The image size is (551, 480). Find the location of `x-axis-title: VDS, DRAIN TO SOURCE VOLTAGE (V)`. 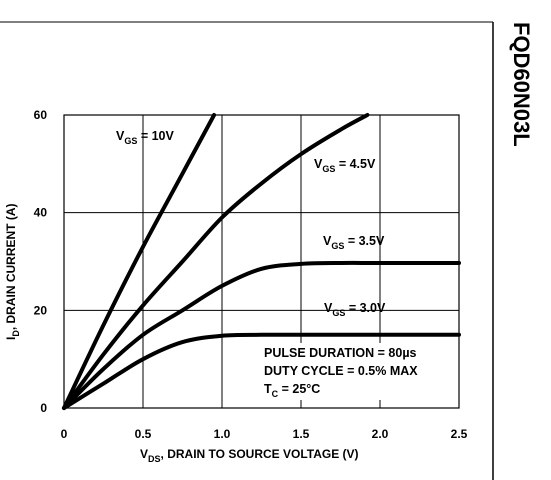

x-axis-title: VDS, DRAIN TO SOURCE VOLTAGE (V) is located at coordinates (249, 455).